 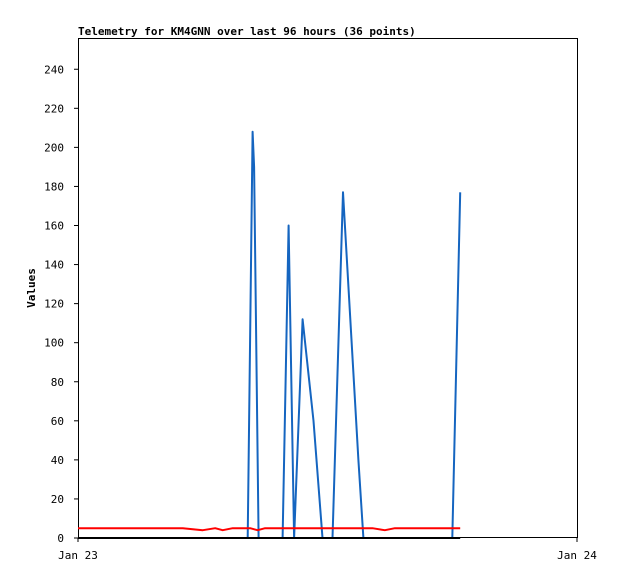 I want to click on y-axis-ticks: 0 20 40 60 80 100 120 140 160 180 200 220 240, so click(x=61, y=304).